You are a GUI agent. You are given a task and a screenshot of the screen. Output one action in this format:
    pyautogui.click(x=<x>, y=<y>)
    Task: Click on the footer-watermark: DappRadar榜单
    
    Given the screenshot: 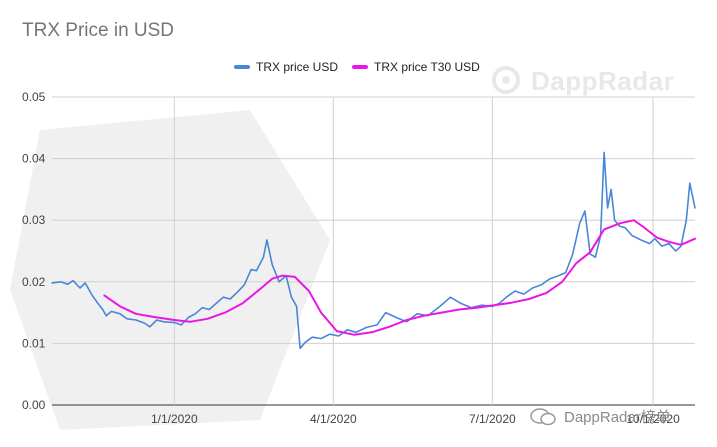 What is the action you would take?
    pyautogui.click(x=600, y=416)
    